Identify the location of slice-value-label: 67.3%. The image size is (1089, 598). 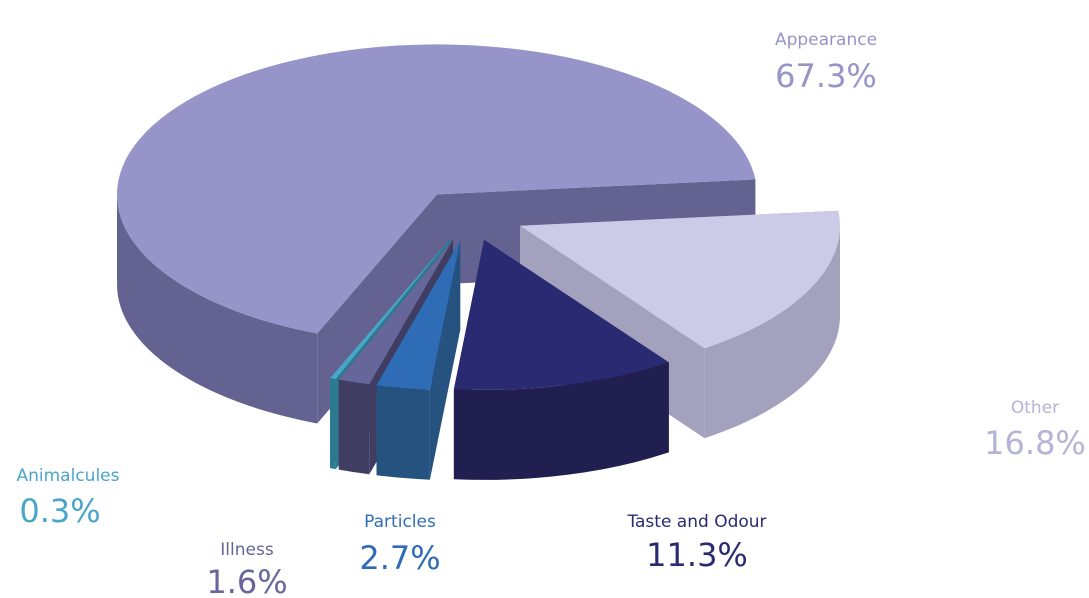
(826, 76).